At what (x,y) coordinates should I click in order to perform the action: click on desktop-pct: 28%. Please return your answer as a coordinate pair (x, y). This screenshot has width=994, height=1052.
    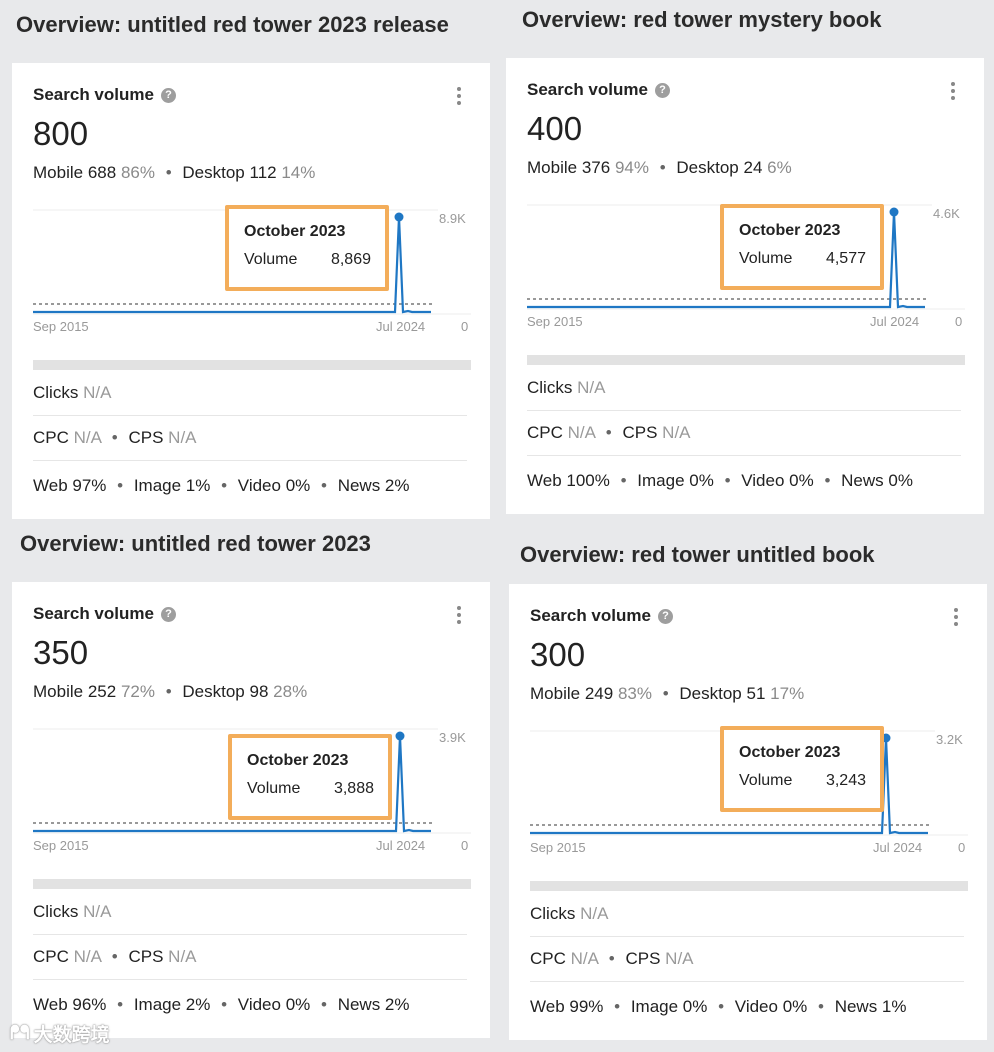
    Looking at the image, I should click on (290, 691).